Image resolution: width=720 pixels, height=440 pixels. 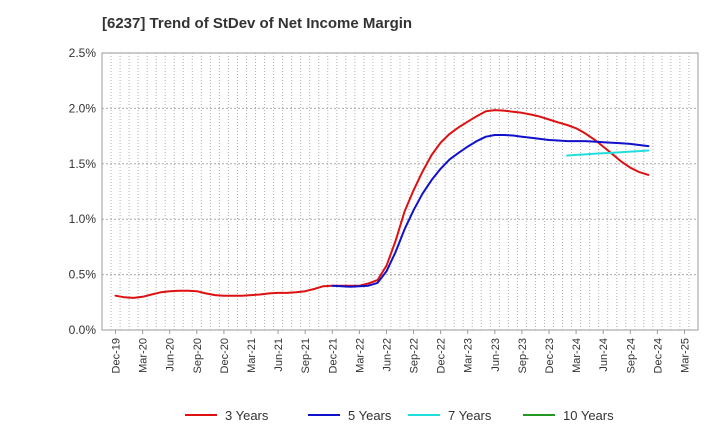 What do you see at coordinates (523, 355) in the screenshot?
I see `x-tick-label: Sep-23` at bounding box center [523, 355].